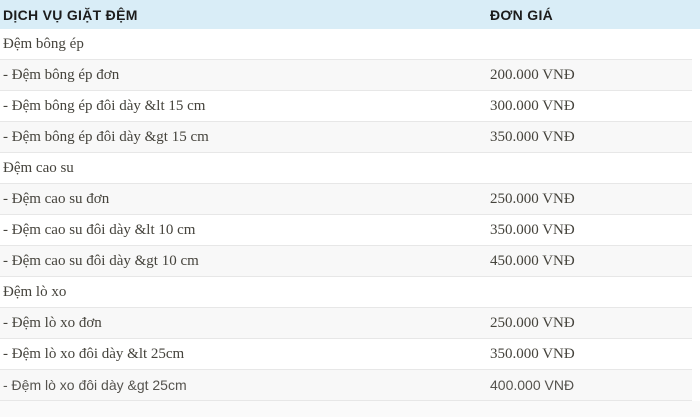 This screenshot has height=417, width=700. What do you see at coordinates (346, 44) in the screenshot?
I see `section-row: Đệm bông ép` at bounding box center [346, 44].